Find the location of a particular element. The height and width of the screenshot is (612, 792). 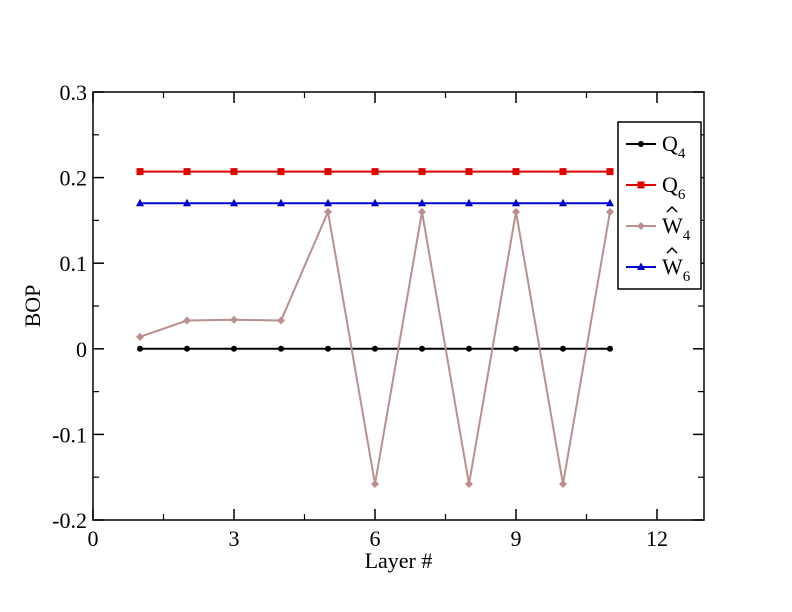

y-tick-label: -0.2 is located at coordinates (69, 520).